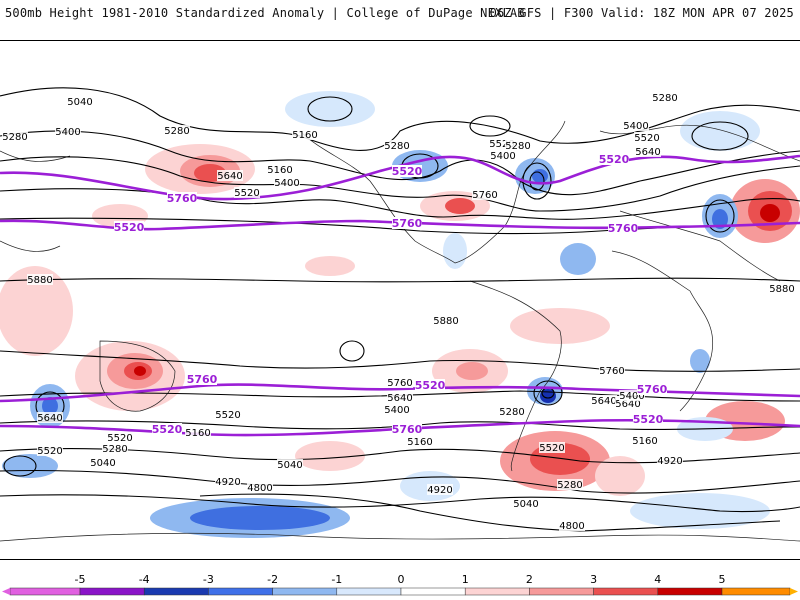 This screenshot has height=600, width=800. I want to click on colorbar-tick-label: 2, so click(529, 579).